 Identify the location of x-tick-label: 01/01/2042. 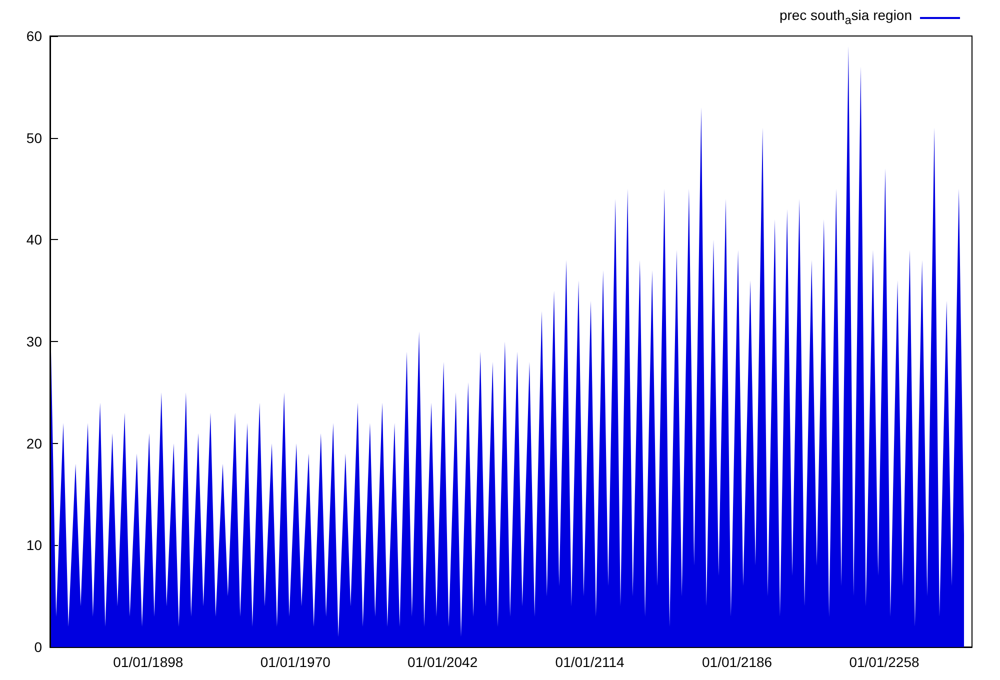
(443, 662).